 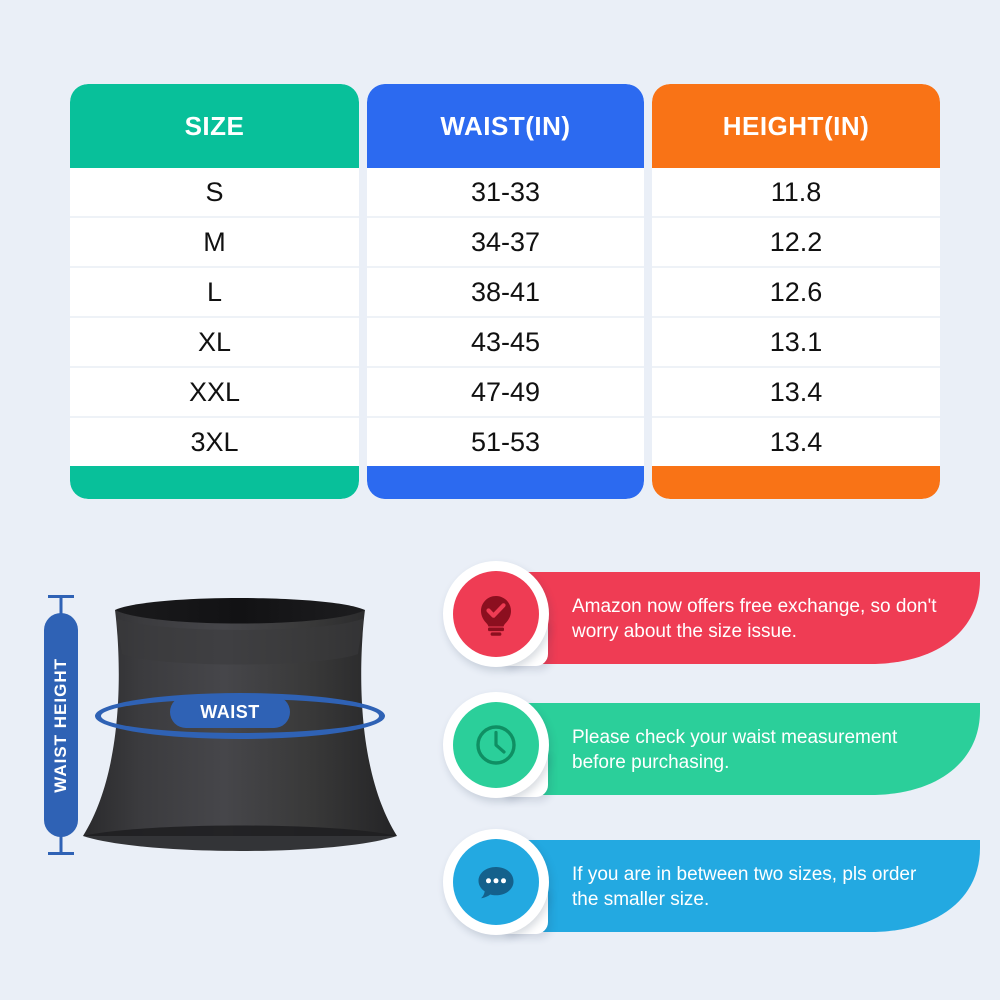 I want to click on table-cell-waist: 51-53, so click(x=505, y=441).